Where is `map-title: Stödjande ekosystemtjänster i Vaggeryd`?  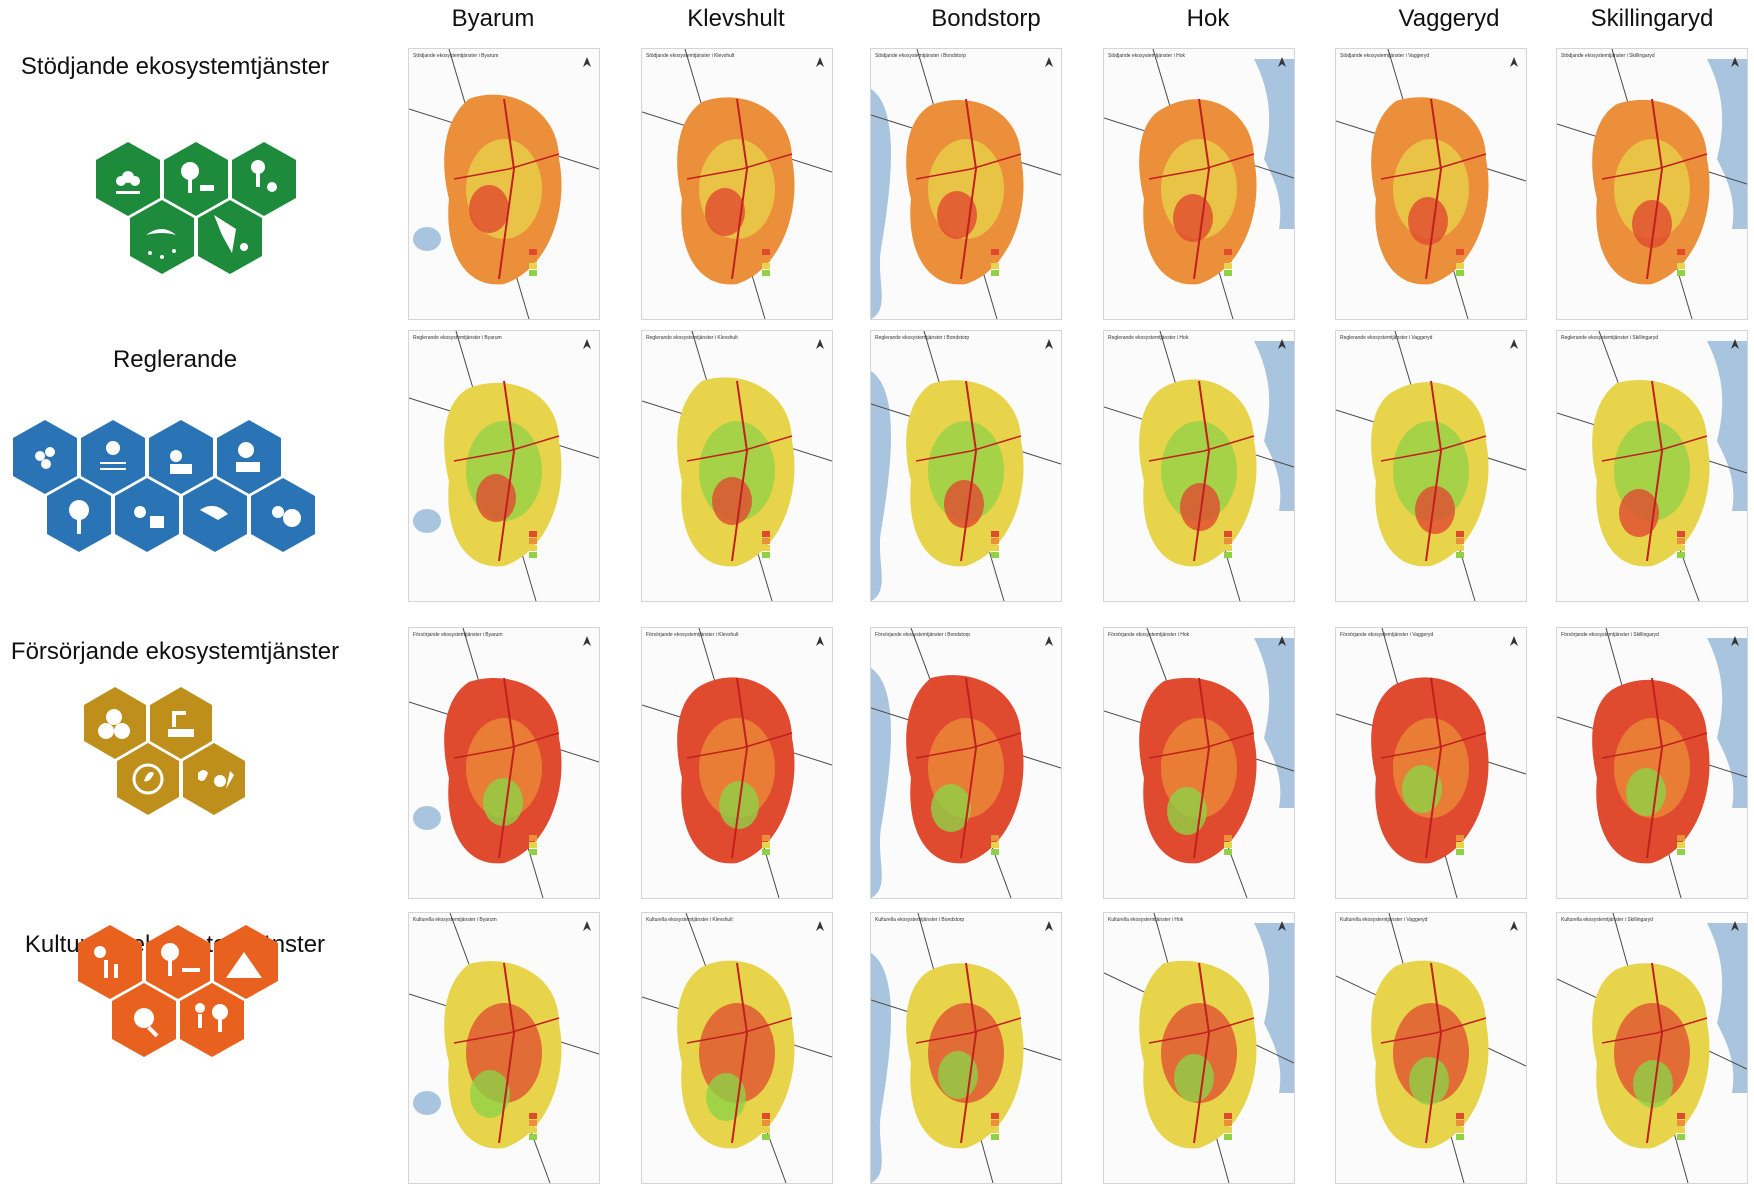
map-title: Stödjande ekosystemtjänster i Vaggeryd is located at coordinates (1384, 56).